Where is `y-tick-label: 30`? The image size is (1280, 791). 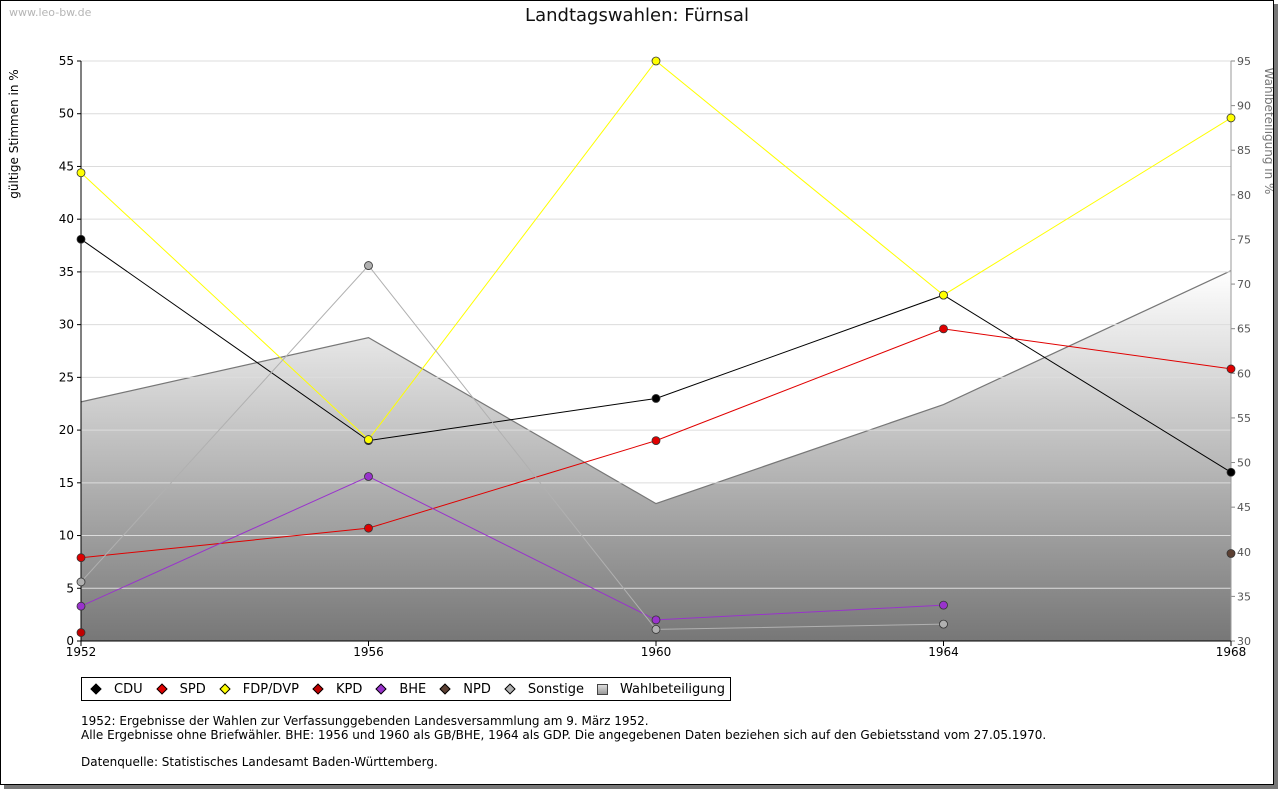 y-tick-label: 30 is located at coordinates (66, 325).